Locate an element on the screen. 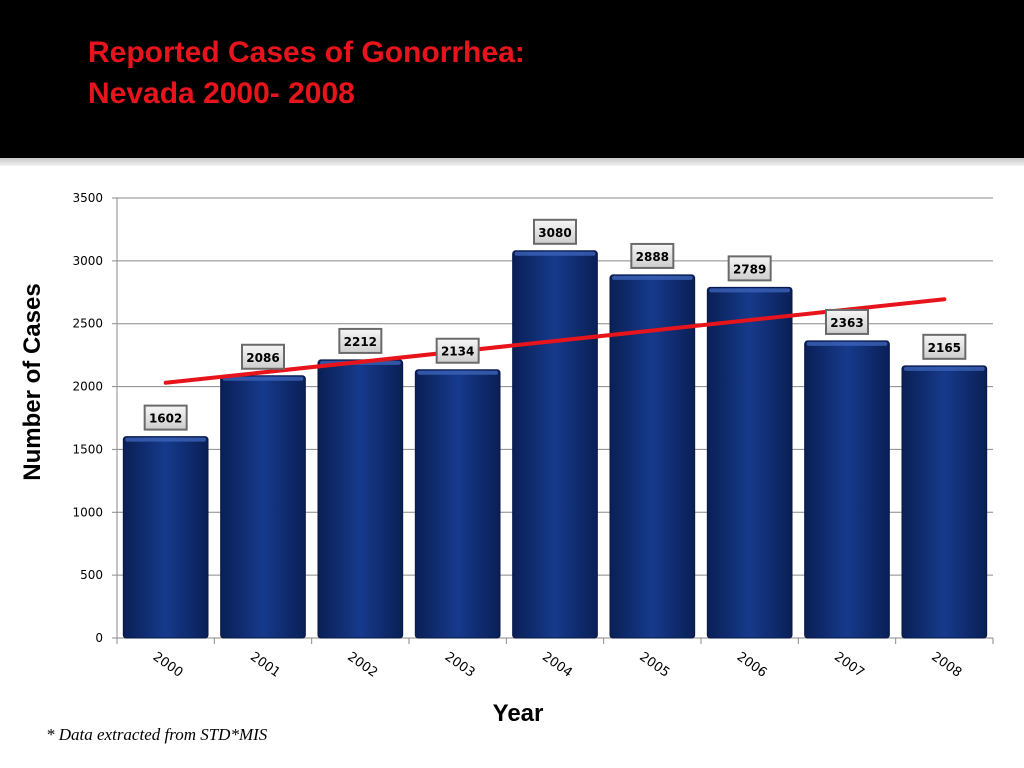  y-tick-label: 0 is located at coordinates (99, 638).